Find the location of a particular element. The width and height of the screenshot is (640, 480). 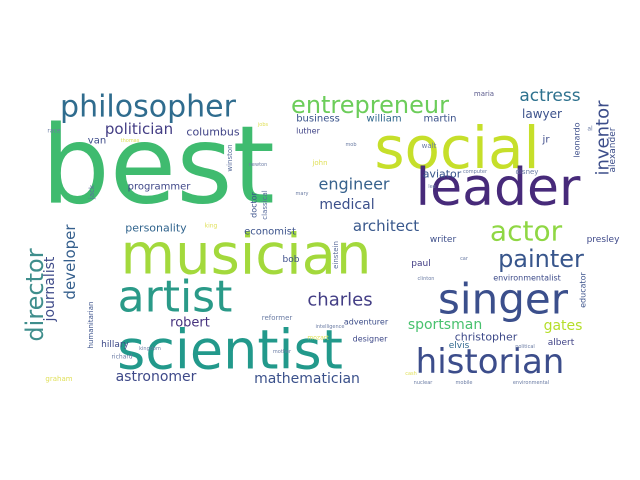

word-albert: albert is located at coordinates (561, 343).